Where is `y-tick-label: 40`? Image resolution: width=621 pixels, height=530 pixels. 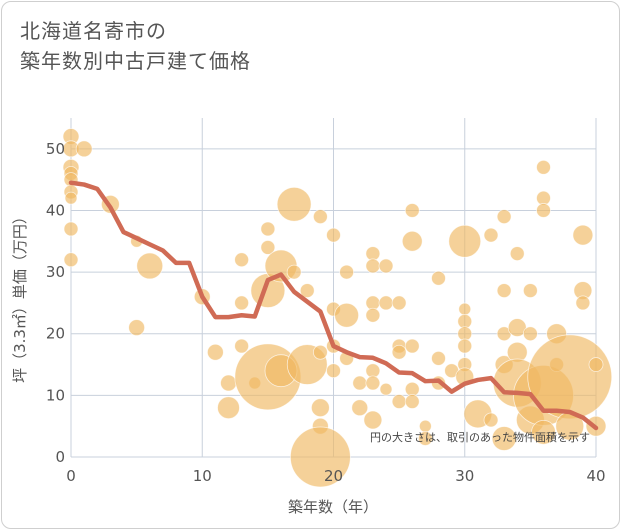 y-tick-label: 40 is located at coordinates (55, 210).